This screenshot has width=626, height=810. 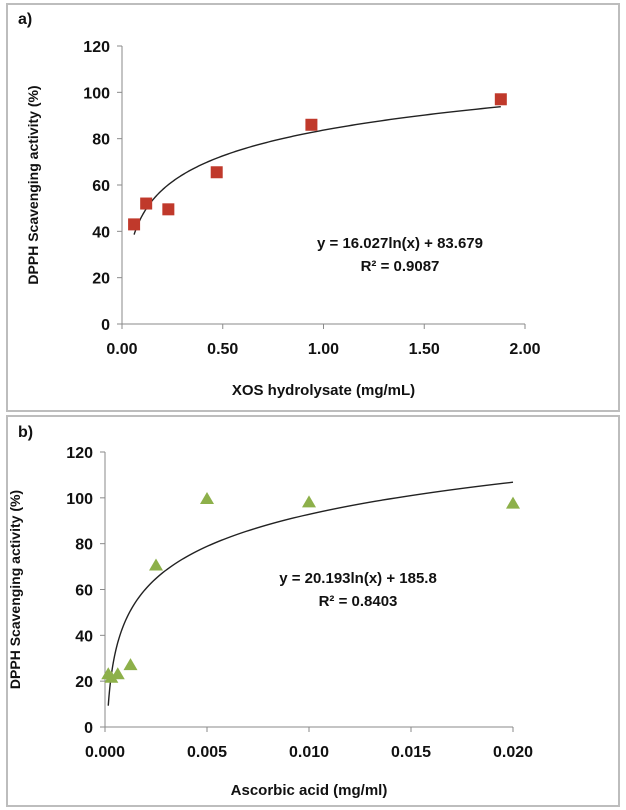 I want to click on y-tick-label-a: 40, so click(x=101, y=232).